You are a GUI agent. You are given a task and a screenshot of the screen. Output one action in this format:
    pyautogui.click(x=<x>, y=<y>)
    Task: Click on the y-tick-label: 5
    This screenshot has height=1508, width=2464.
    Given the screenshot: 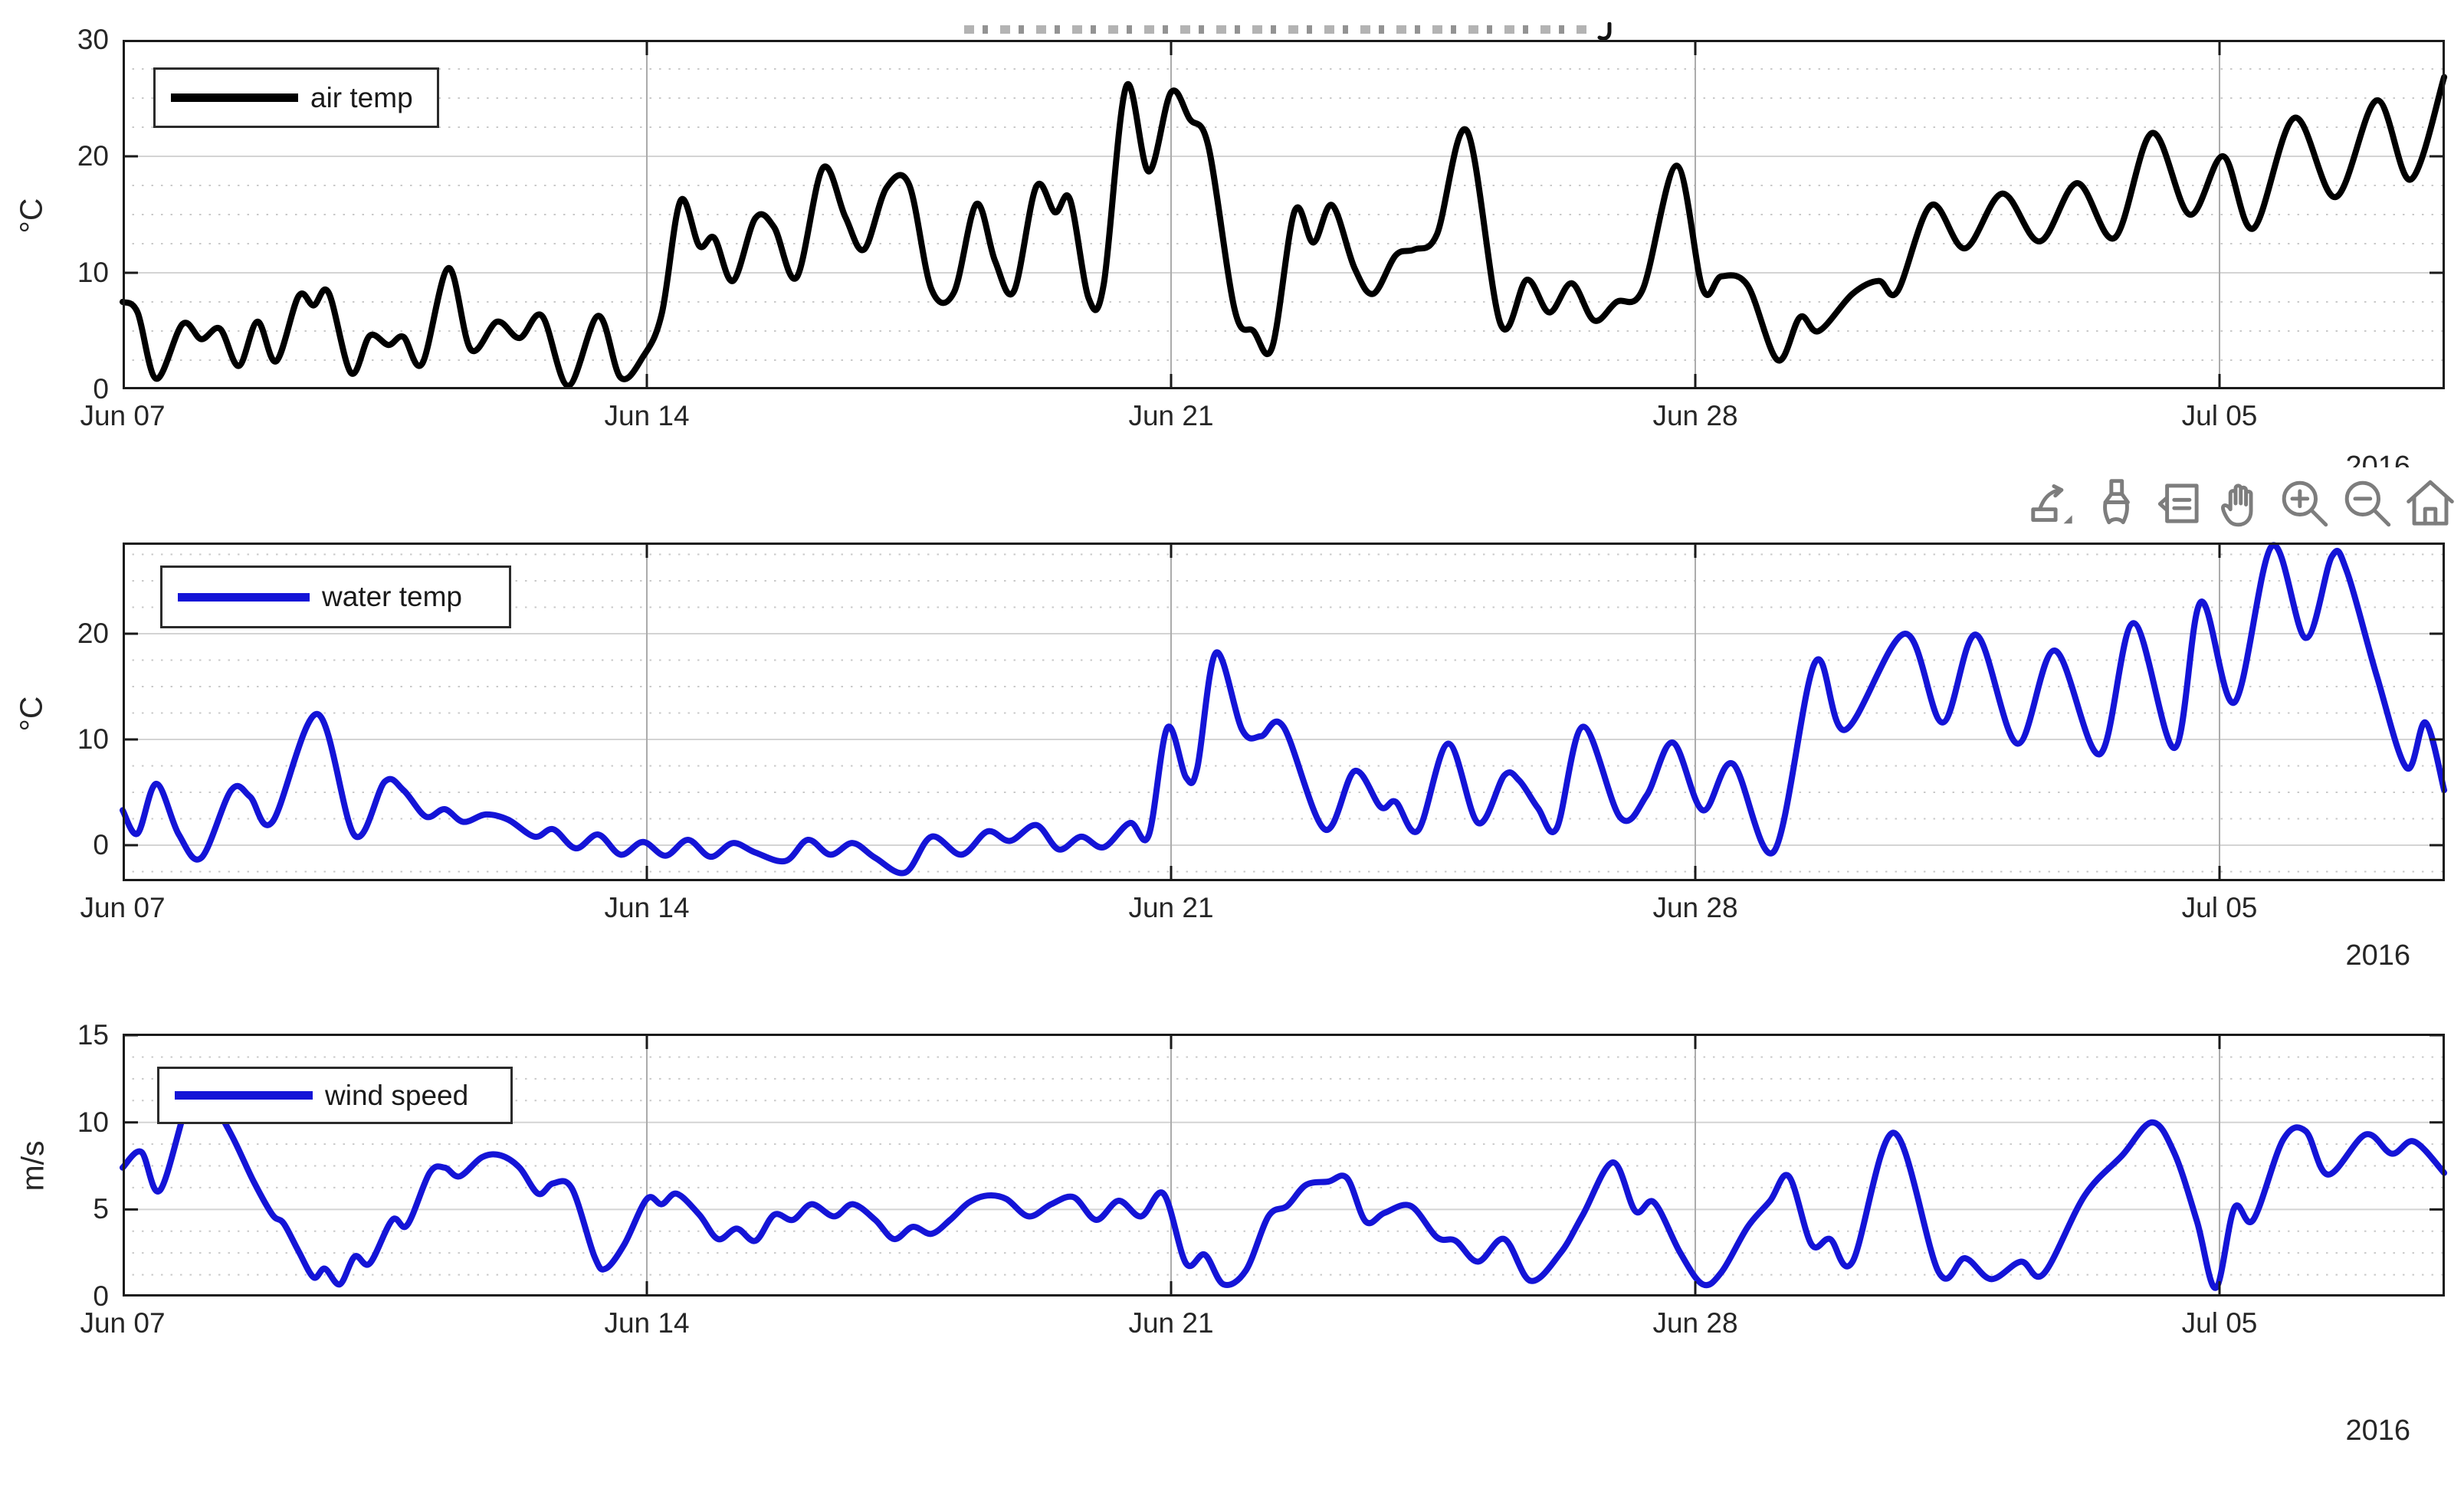 What is the action you would take?
    pyautogui.click(x=101, y=1209)
    